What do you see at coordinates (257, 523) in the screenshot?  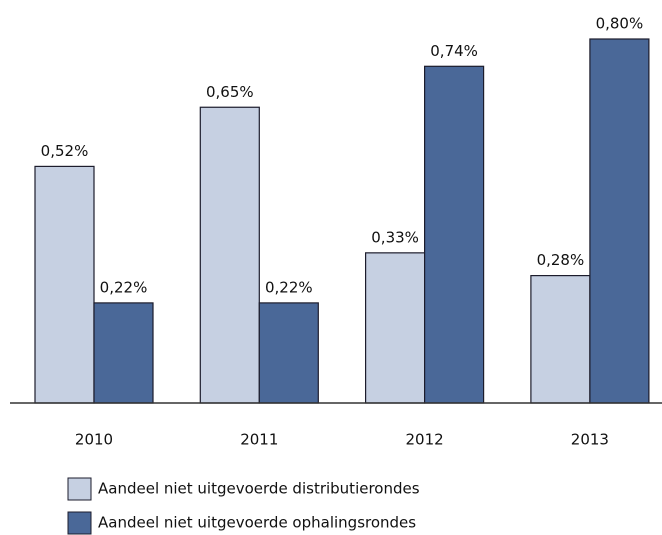 I see `legend-label: Aandeel niet uitgevoerde ophalingsrondes` at bounding box center [257, 523].